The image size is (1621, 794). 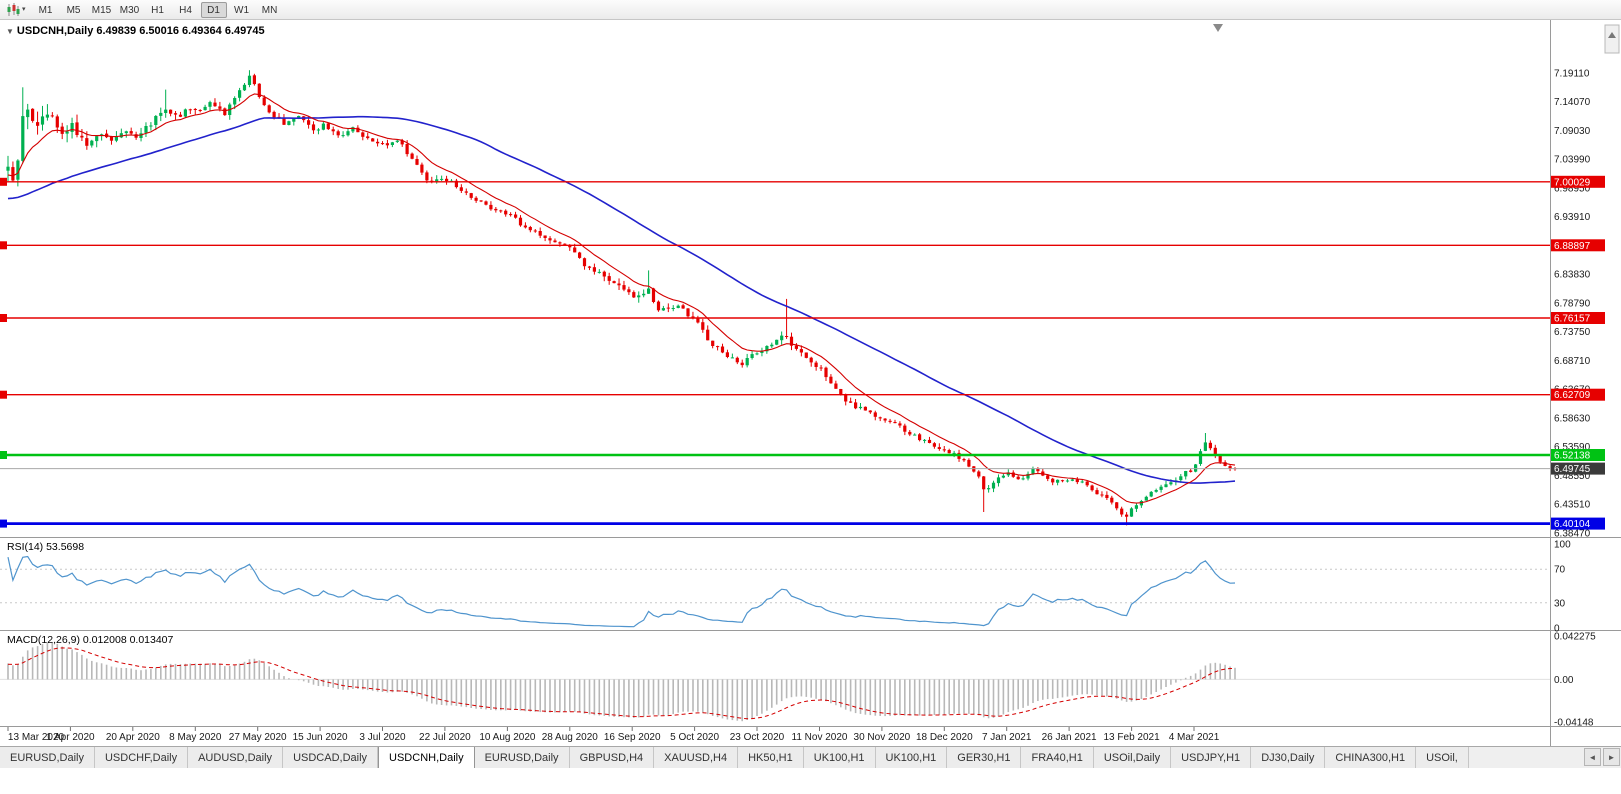 I want to click on timeframe-button-m1: M1, so click(x=45, y=10).